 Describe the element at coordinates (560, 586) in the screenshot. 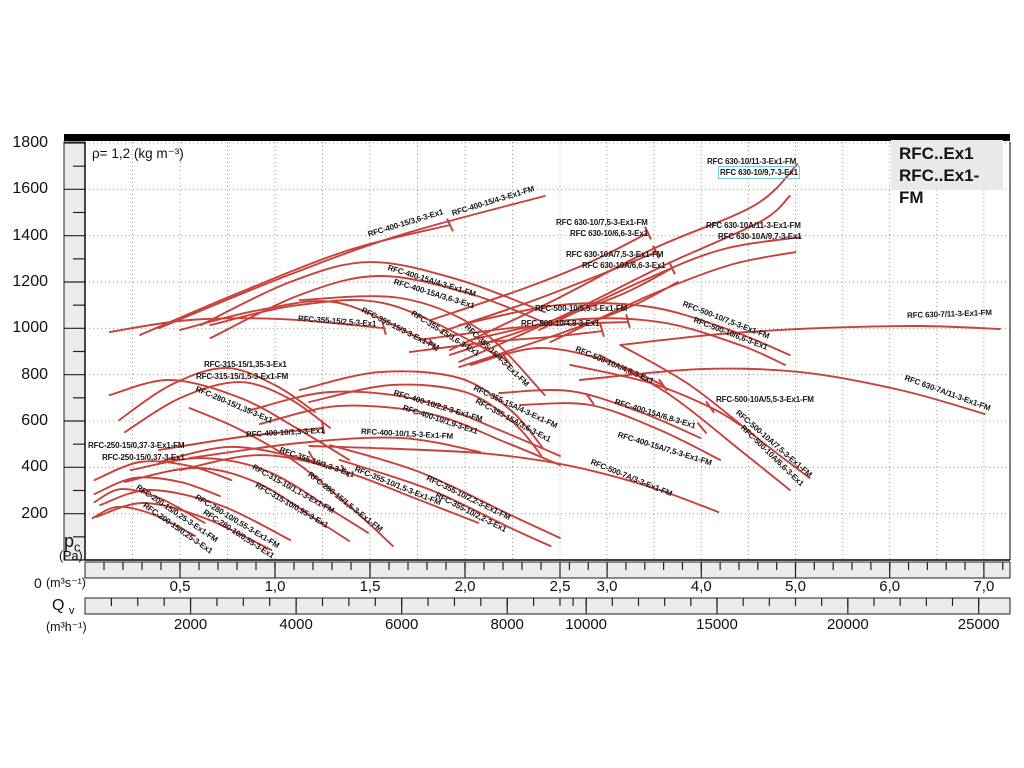

I see `x1-tick-label: 2,5` at that location.